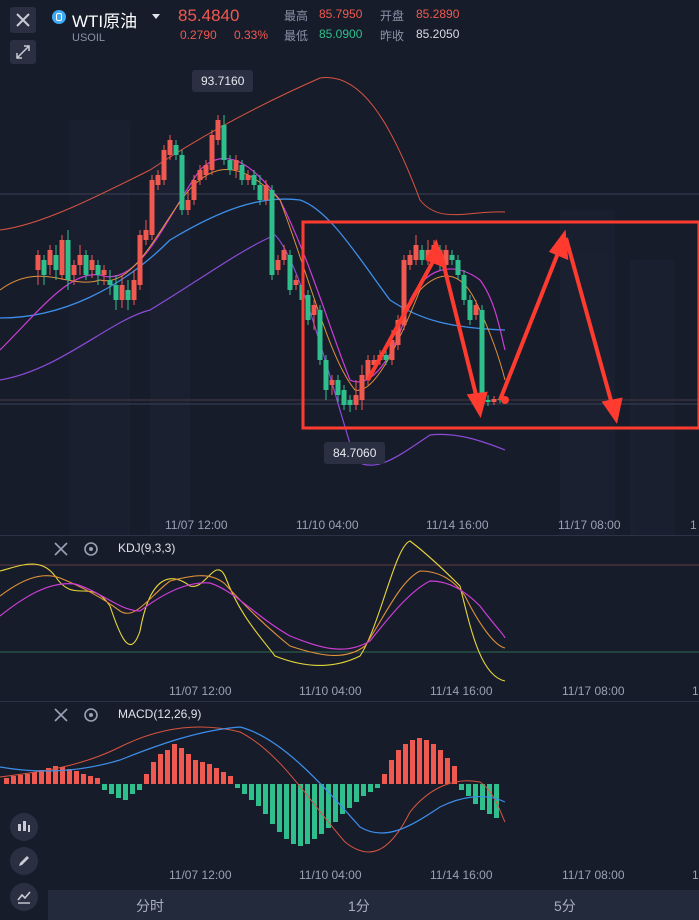 This screenshot has width=699, height=920. What do you see at coordinates (147, 548) in the screenshot?
I see `kdj-title: KDJ(9,3,3)` at bounding box center [147, 548].